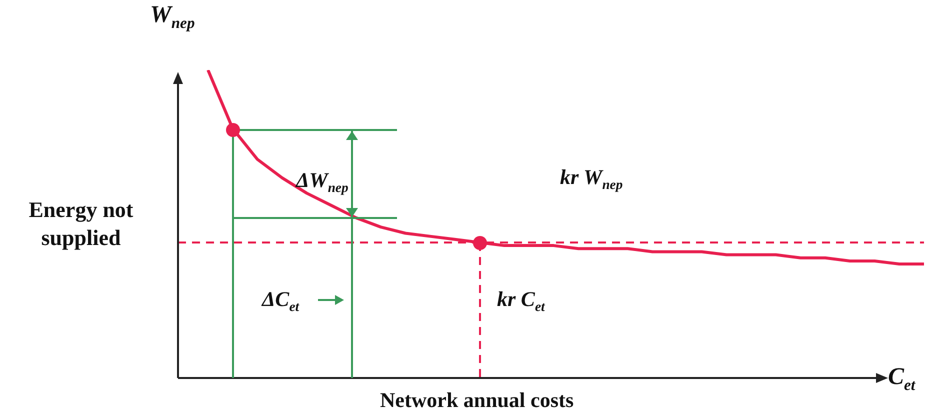 This screenshot has width=937, height=417. What do you see at coordinates (81, 224) in the screenshot?
I see `y-axis-title: Energy not supplied` at bounding box center [81, 224].